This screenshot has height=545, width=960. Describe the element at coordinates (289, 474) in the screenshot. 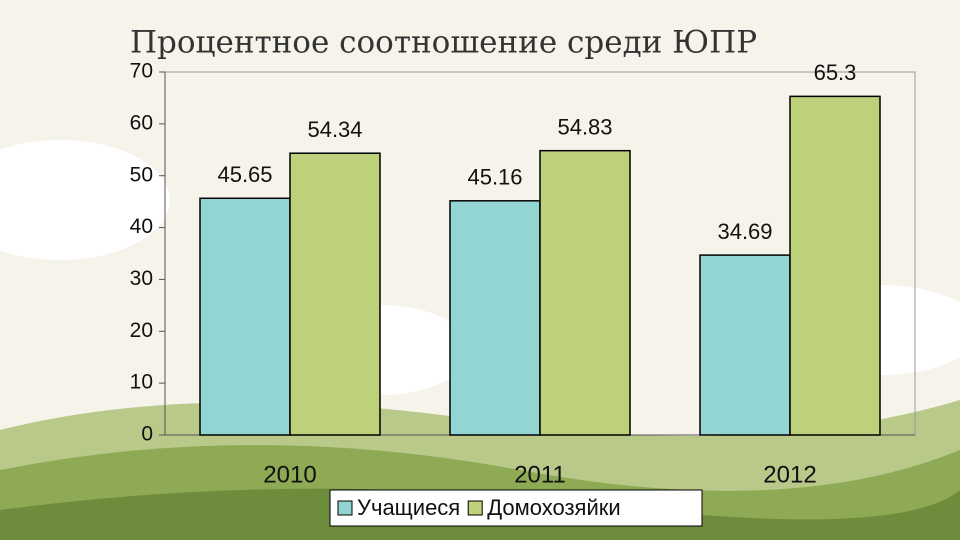

I see `x-tick-label: 2010` at that location.